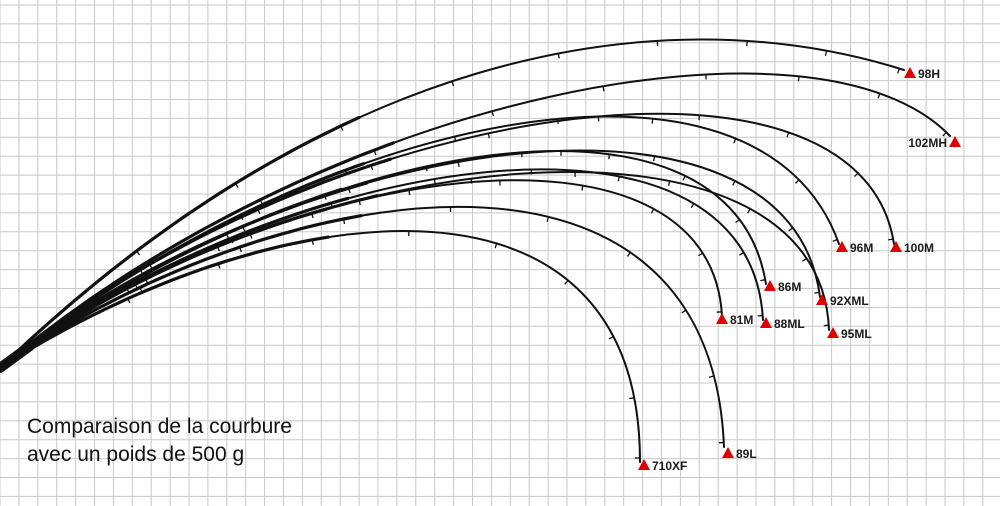  What do you see at coordinates (17, 357) in the screenshot?
I see `rod-butt` at bounding box center [17, 357].